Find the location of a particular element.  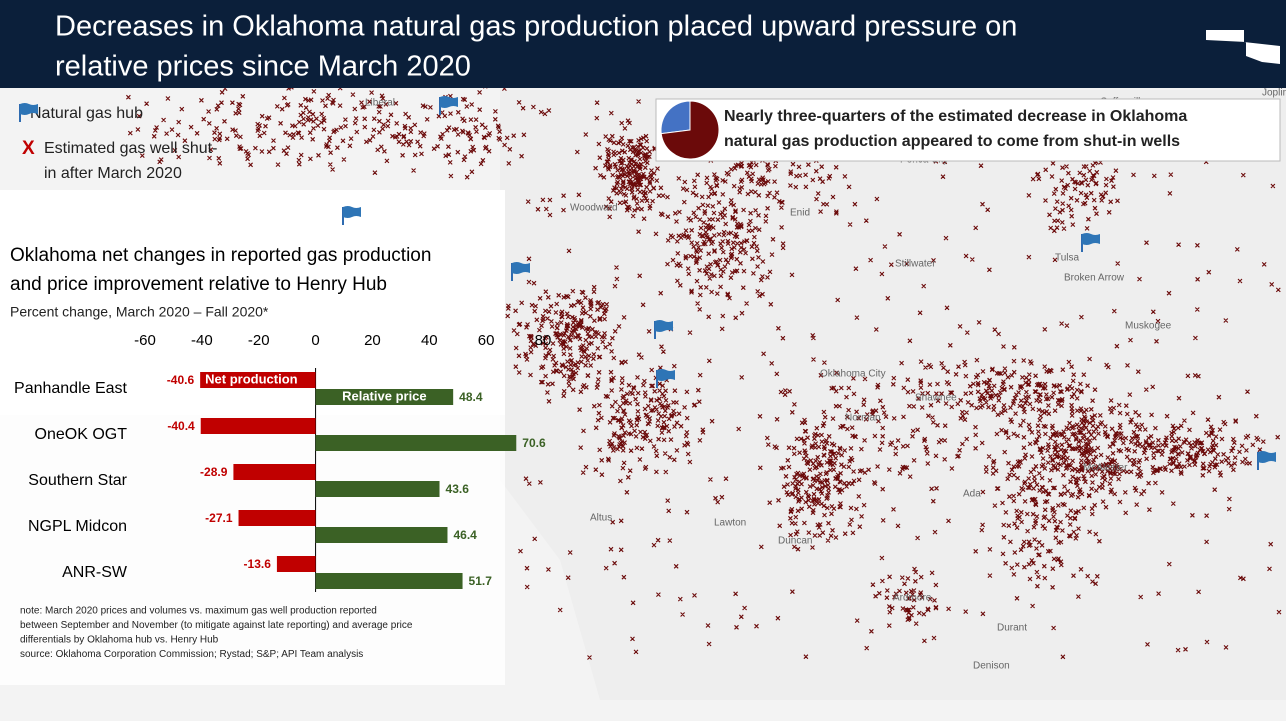

category-label: NGPL Midcon is located at coordinates (77, 526).